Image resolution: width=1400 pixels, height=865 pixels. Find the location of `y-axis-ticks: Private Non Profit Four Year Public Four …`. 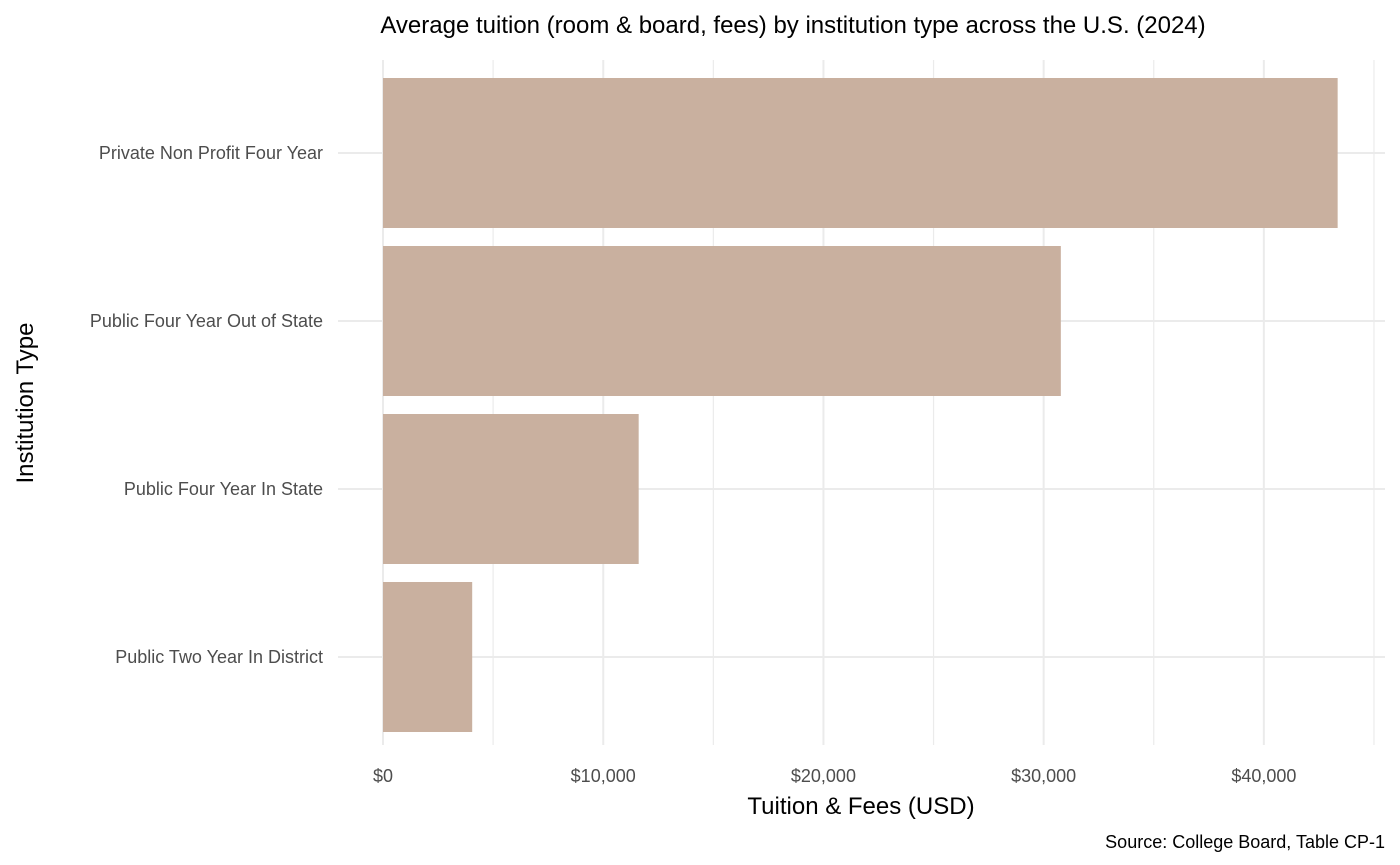

y-axis-ticks: Private Non Profit Four Year Public Four … is located at coordinates (206, 405).